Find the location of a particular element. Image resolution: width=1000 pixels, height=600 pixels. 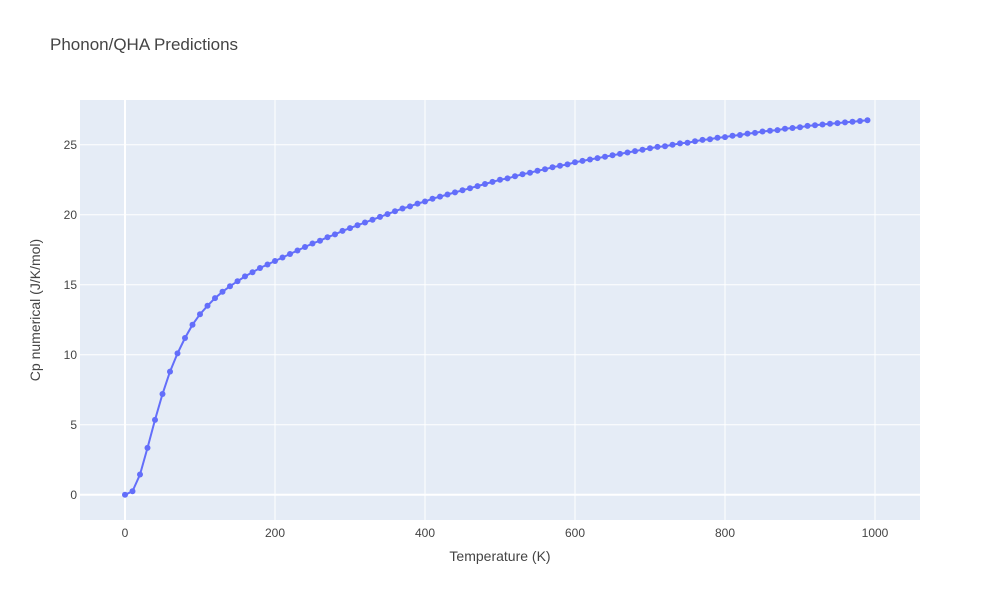

x-tick-label: 200 is located at coordinates (275, 533).